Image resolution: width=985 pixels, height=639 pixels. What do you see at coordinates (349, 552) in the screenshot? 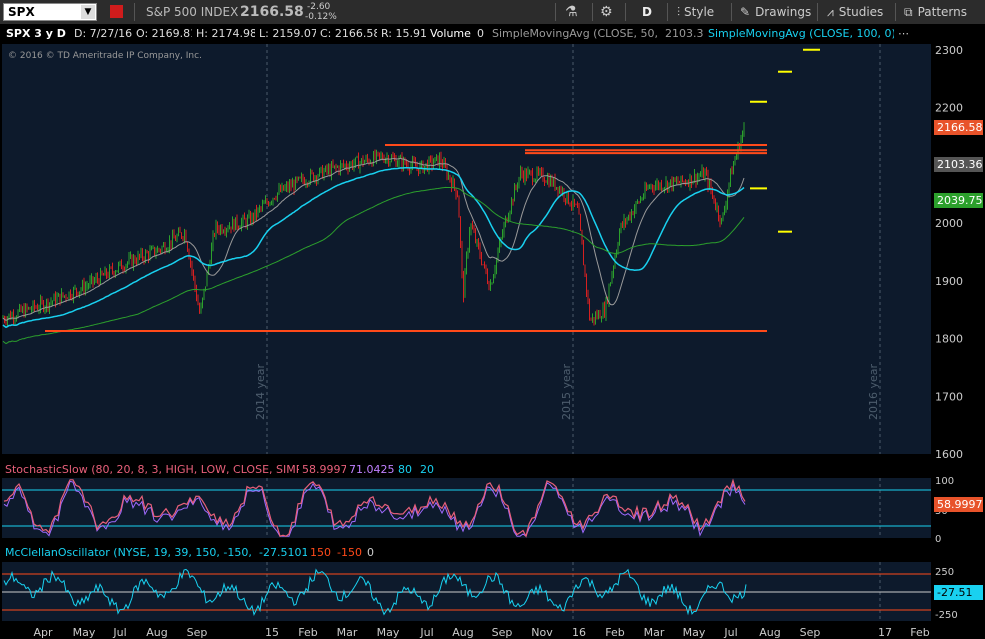
I see `mcclellan-lower: -150` at bounding box center [349, 552].